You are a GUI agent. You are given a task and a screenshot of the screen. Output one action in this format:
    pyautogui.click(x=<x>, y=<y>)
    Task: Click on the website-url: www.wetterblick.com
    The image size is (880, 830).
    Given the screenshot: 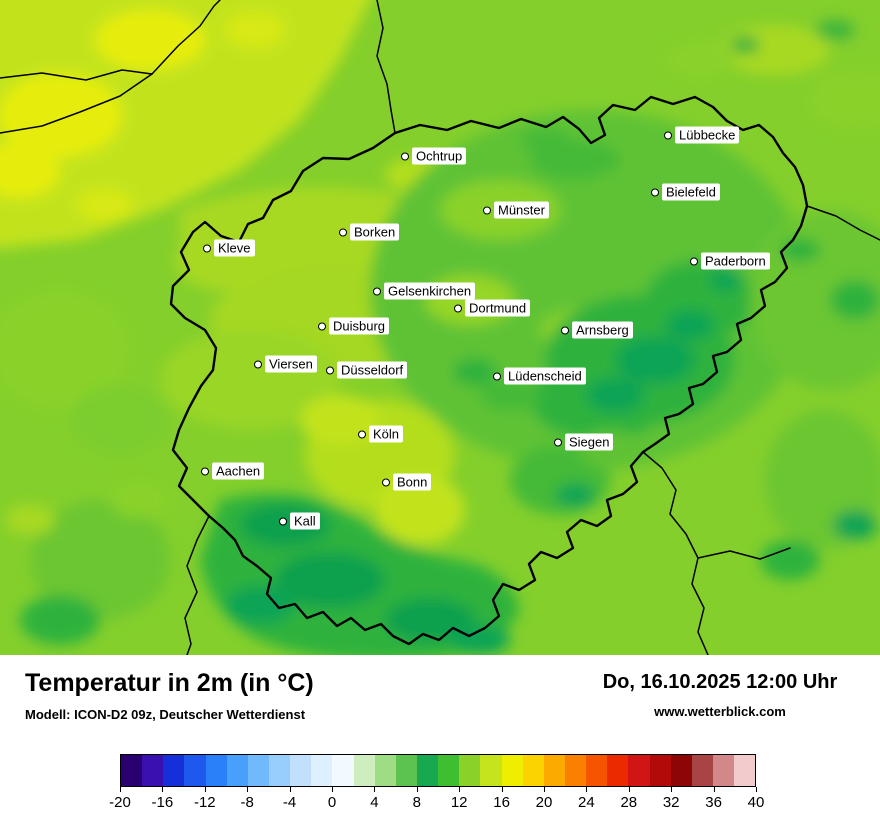 What is the action you would take?
    pyautogui.click(x=720, y=711)
    